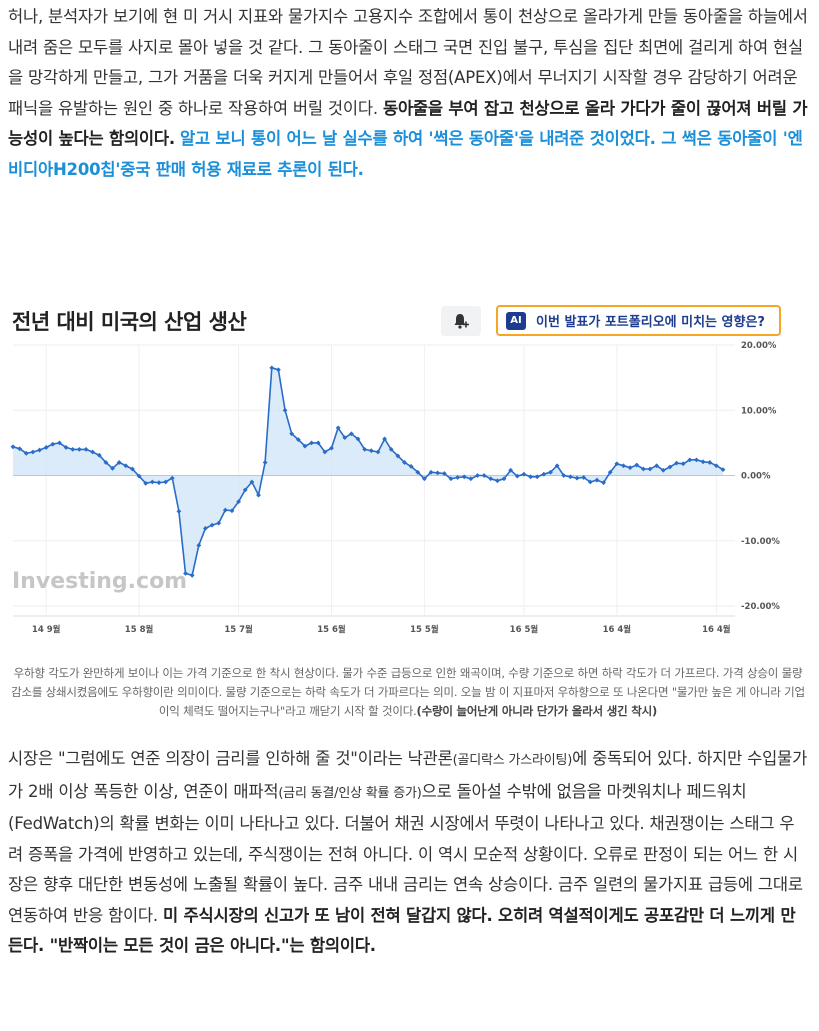  What do you see at coordinates (512, 760) in the screenshot?
I see `paragraph-aside-1: (골디락스 가스라이팅)` at bounding box center [512, 760].